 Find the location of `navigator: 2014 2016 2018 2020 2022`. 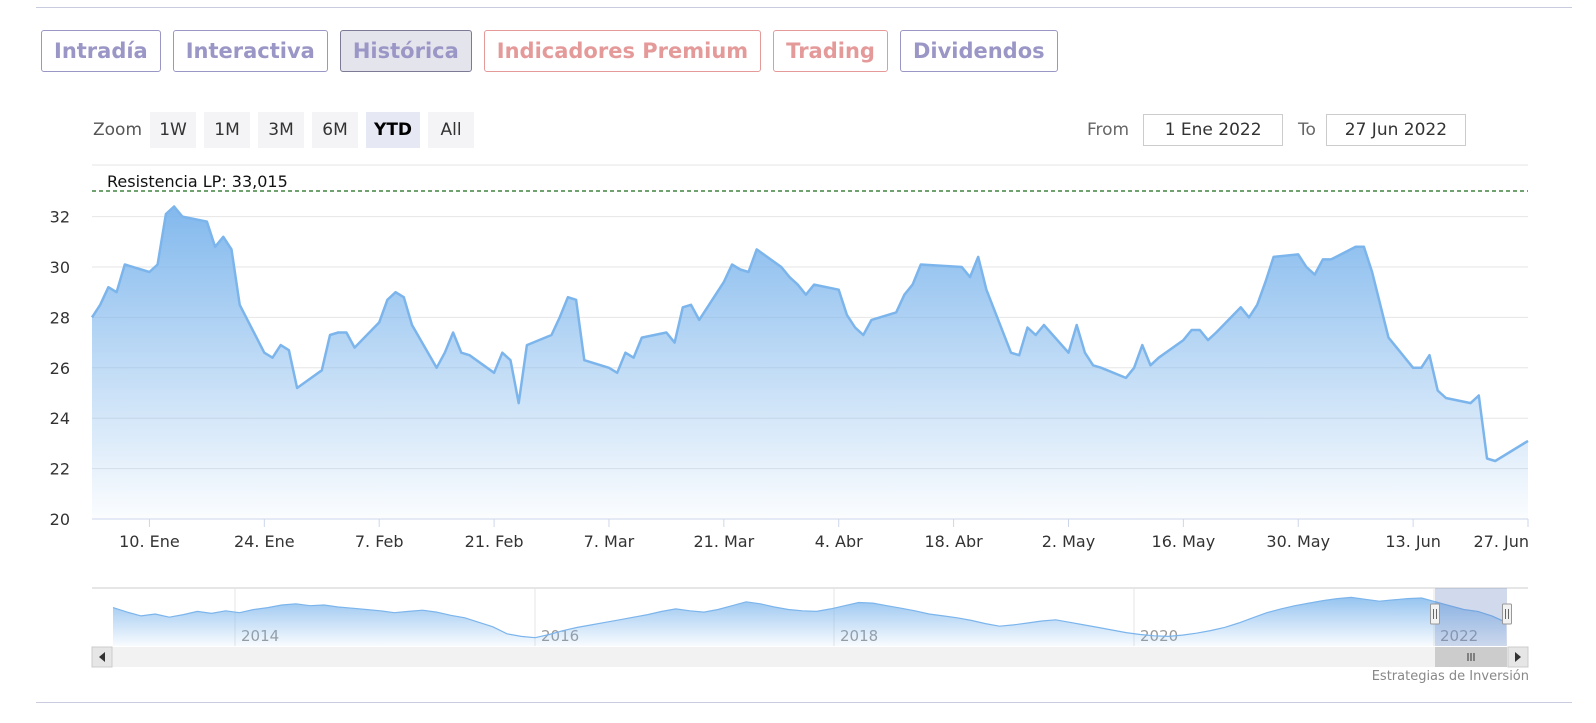

navigator: 2014 2016 2018 2020 2022 is located at coordinates (810, 627).